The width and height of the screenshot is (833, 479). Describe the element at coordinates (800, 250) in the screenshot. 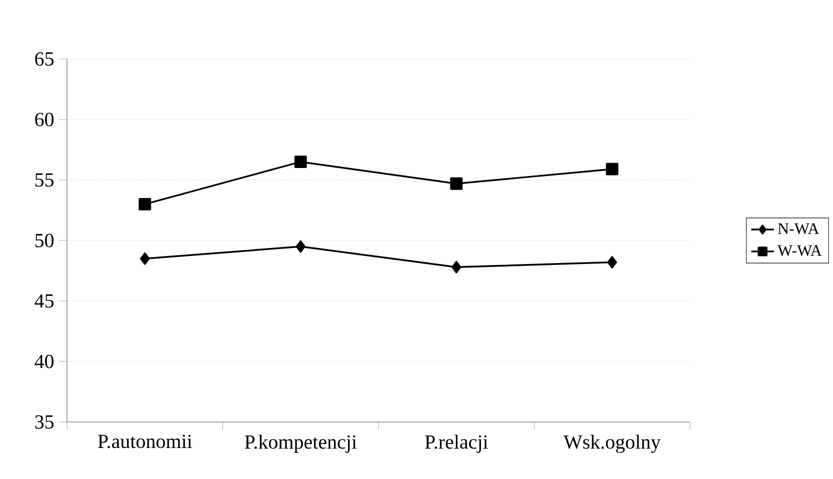

I see `legend-label: W-WA` at that location.